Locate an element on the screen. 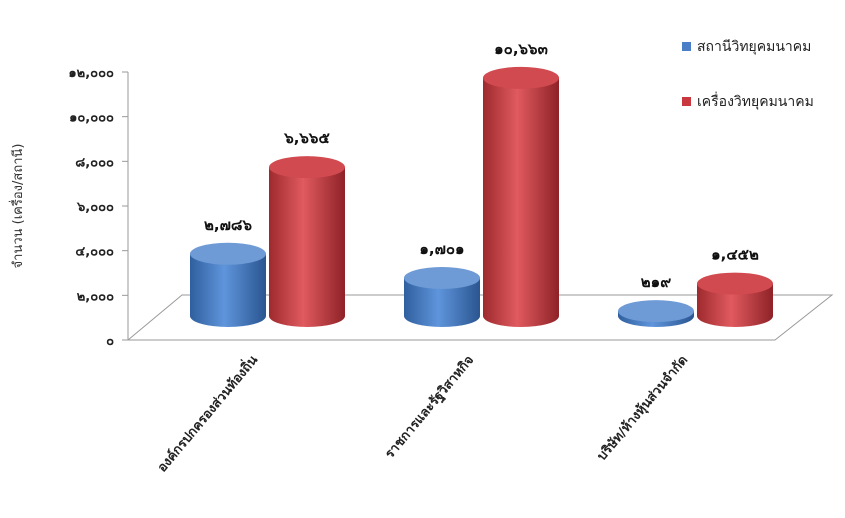 The image size is (845, 518). data-label: ๒๑๙ is located at coordinates (656, 282).